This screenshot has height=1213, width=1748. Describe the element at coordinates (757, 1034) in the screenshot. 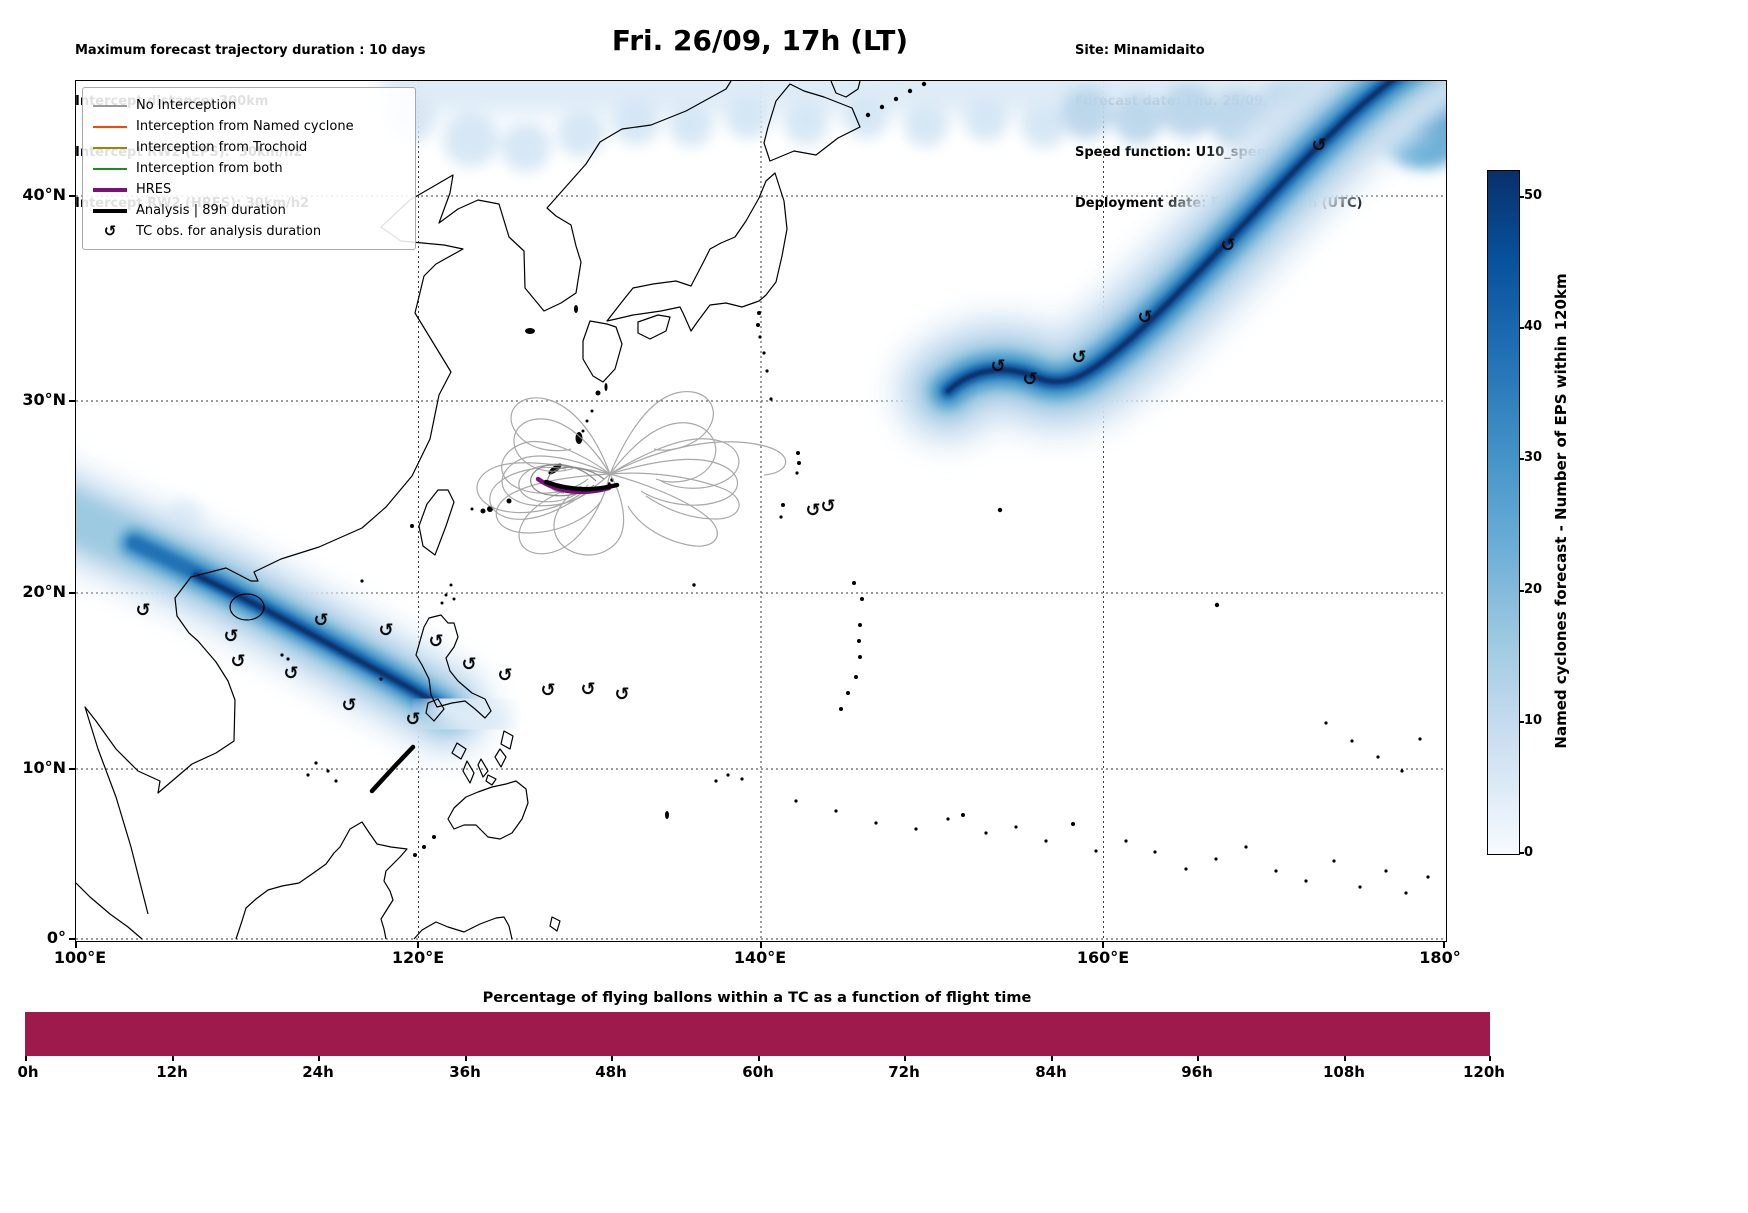

I see `percentage-bar` at that location.